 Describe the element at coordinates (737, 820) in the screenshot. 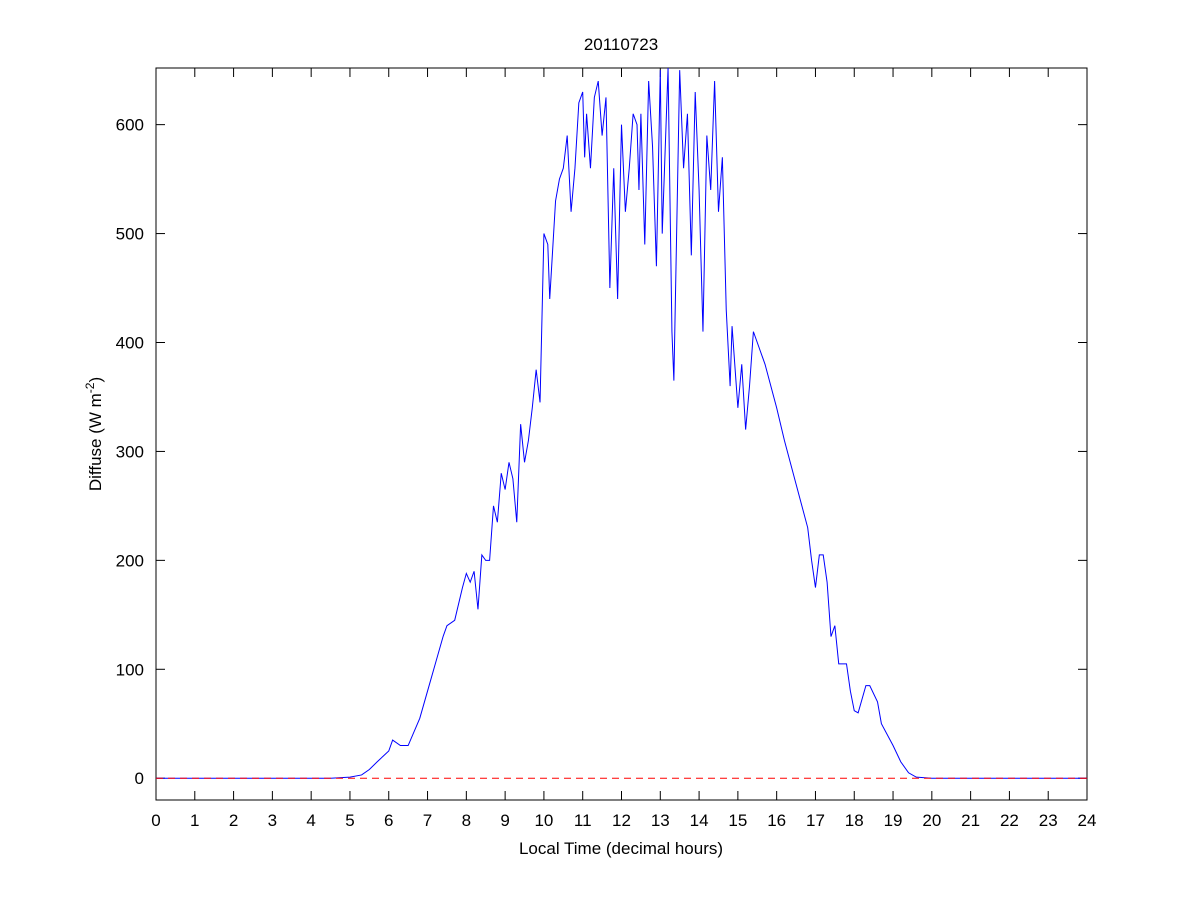

I see `x-tick-label: 15` at that location.